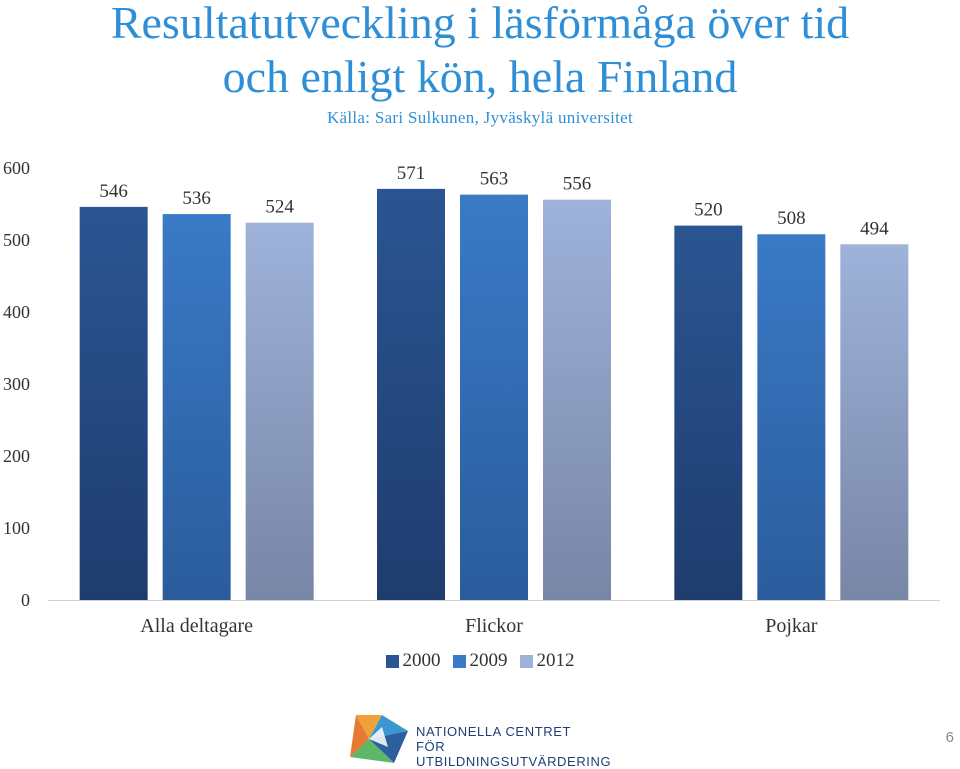 This screenshot has width=960, height=769. I want to click on legend-label: 2009, so click(488, 660).